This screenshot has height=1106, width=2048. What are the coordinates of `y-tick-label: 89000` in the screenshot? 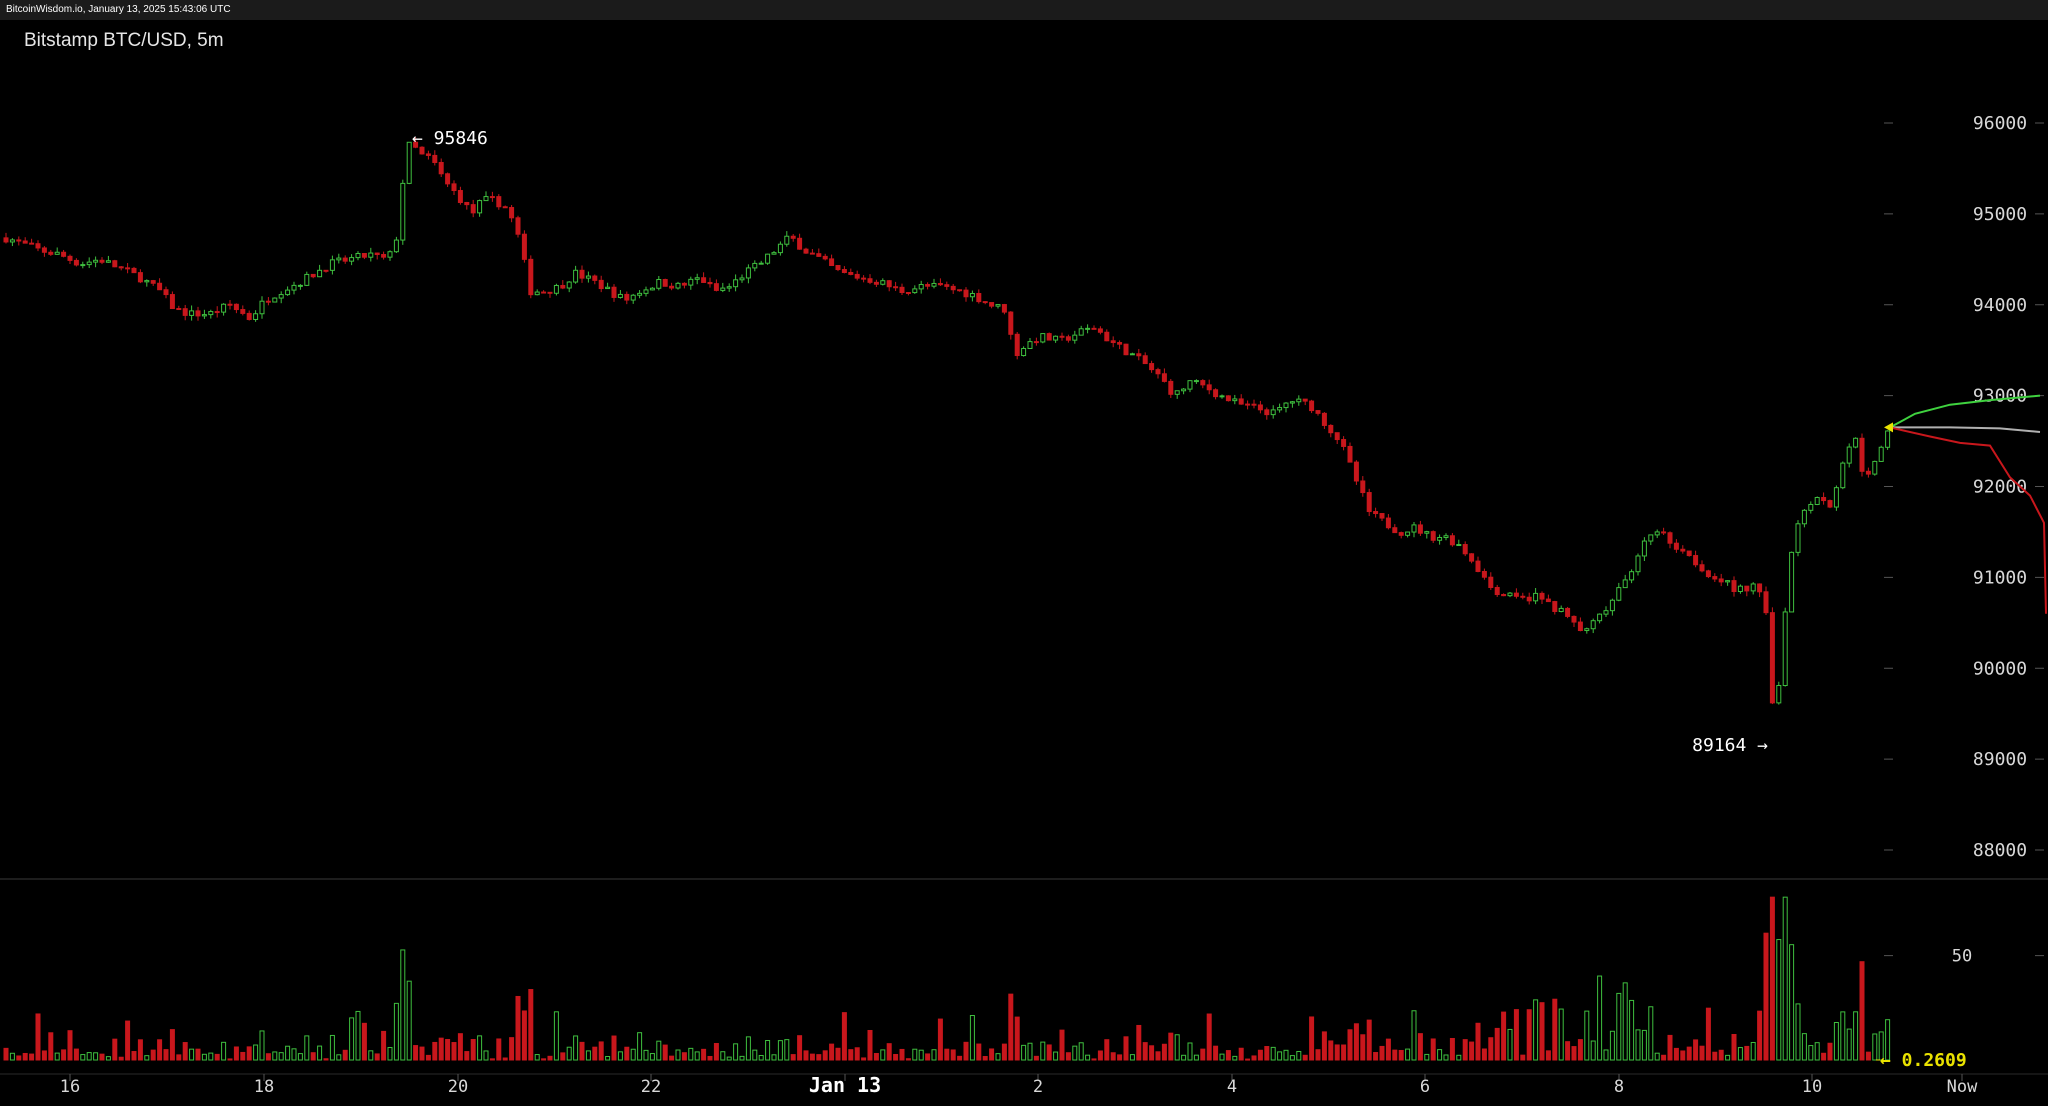 It's located at (2000, 759).